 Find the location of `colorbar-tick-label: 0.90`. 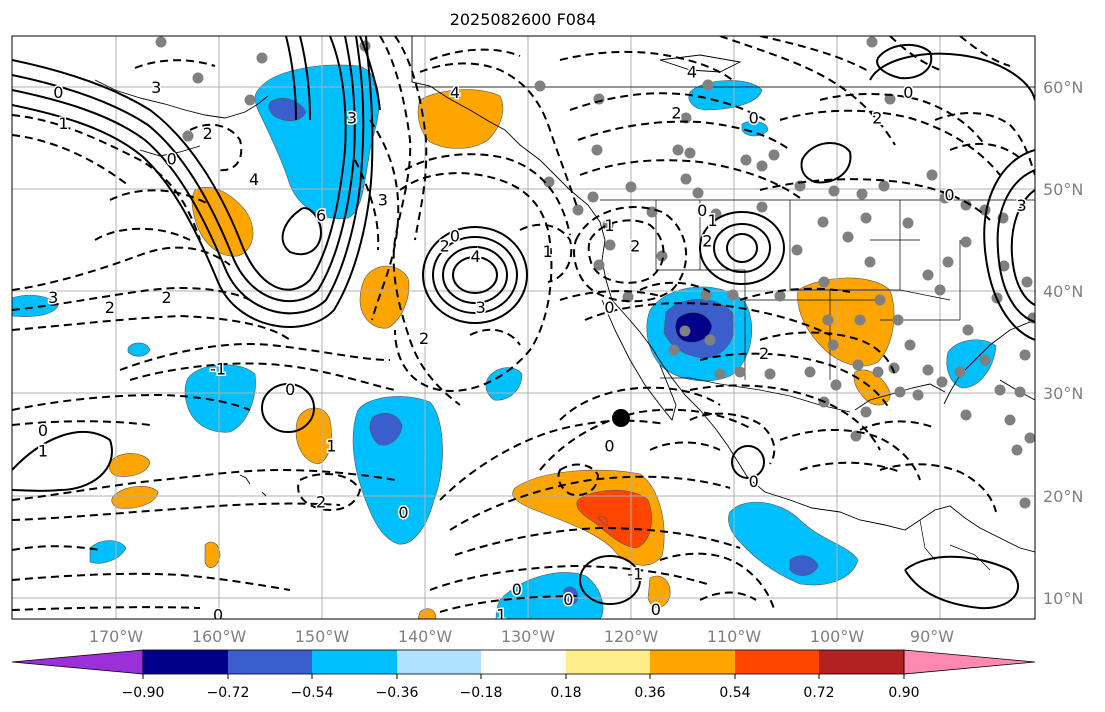

colorbar-tick-label: 0.90 is located at coordinates (903, 693).